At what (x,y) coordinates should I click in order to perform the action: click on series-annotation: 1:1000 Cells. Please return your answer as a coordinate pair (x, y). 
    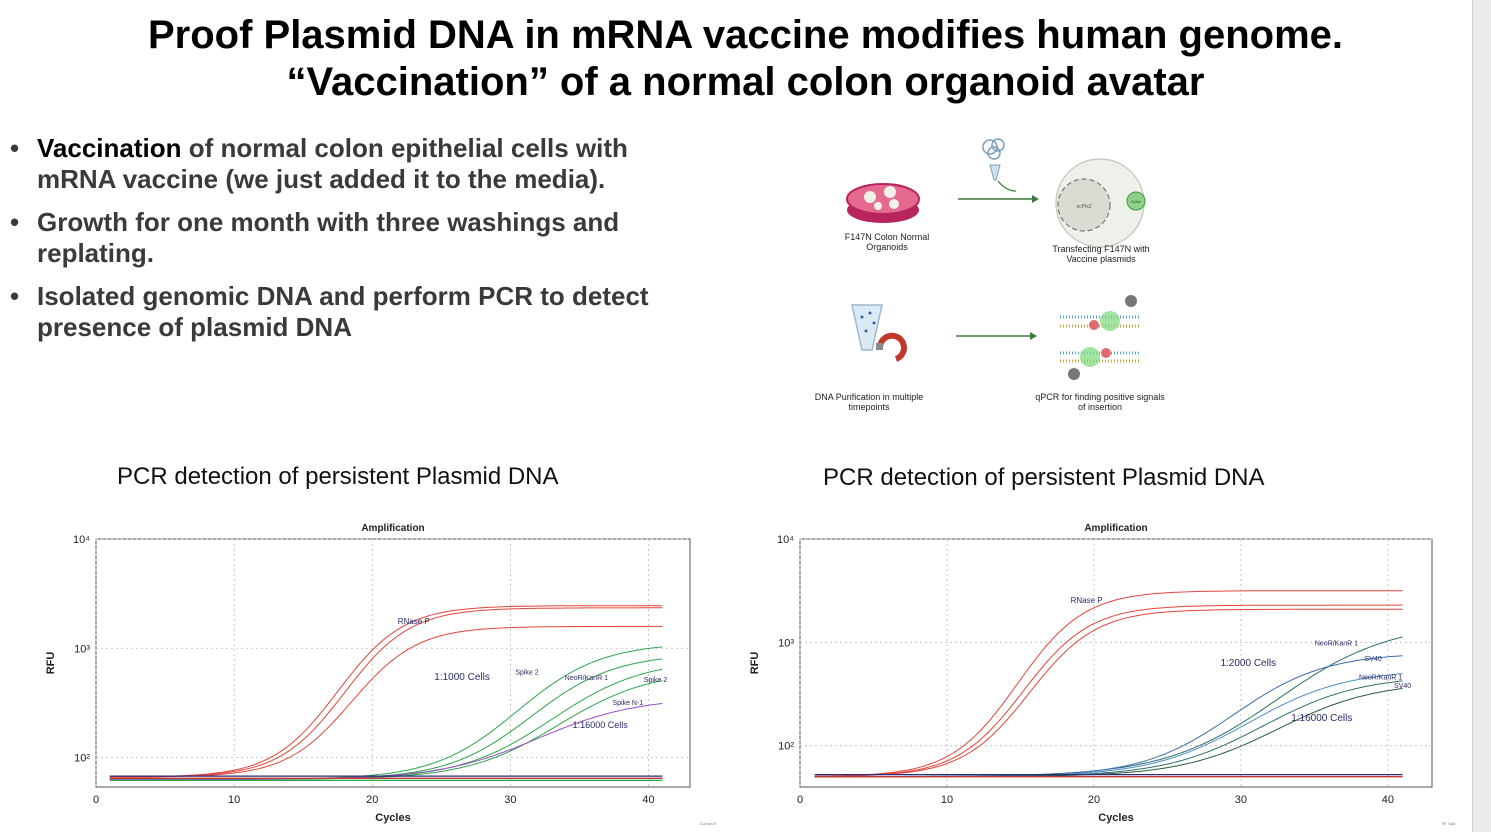
    Looking at the image, I should click on (462, 677).